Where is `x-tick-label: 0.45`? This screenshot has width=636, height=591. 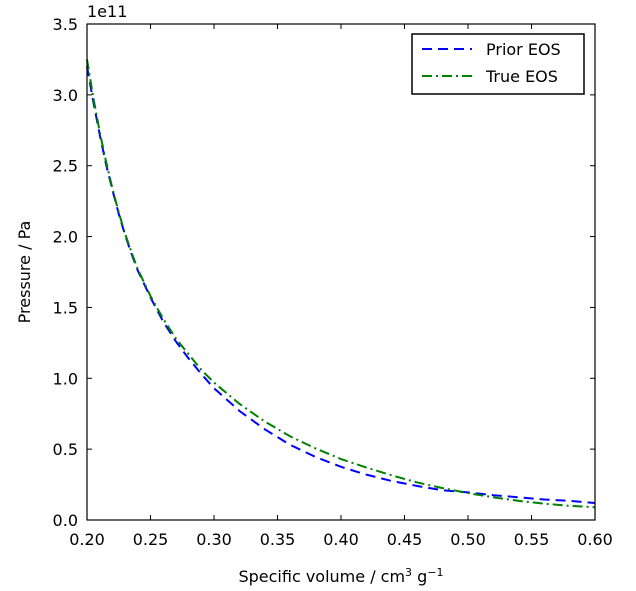
x-tick-label: 0.45 is located at coordinates (405, 539).